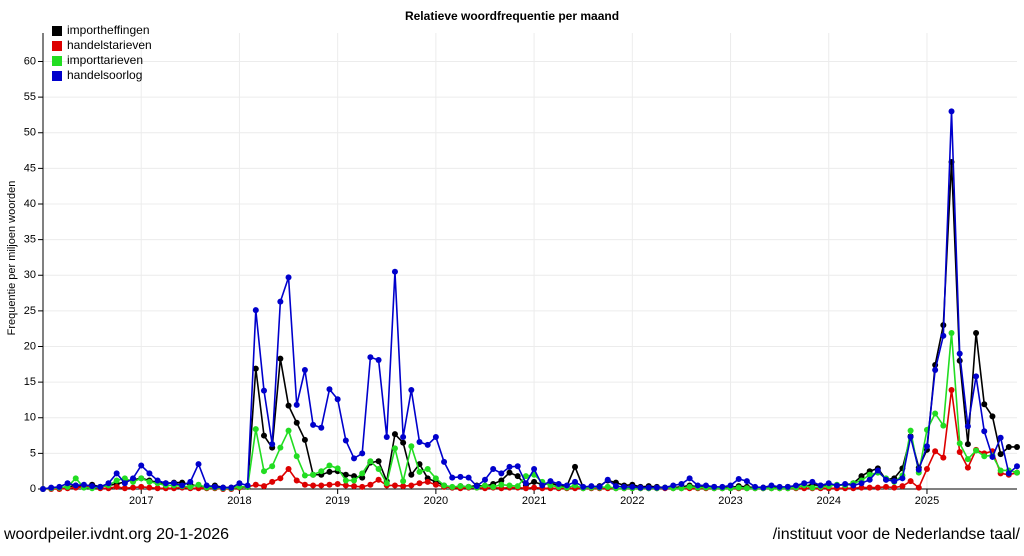 The width and height of the screenshot is (1024, 556). Describe the element at coordinates (829, 501) in the screenshot. I see `x-tick-label: 2024` at that location.